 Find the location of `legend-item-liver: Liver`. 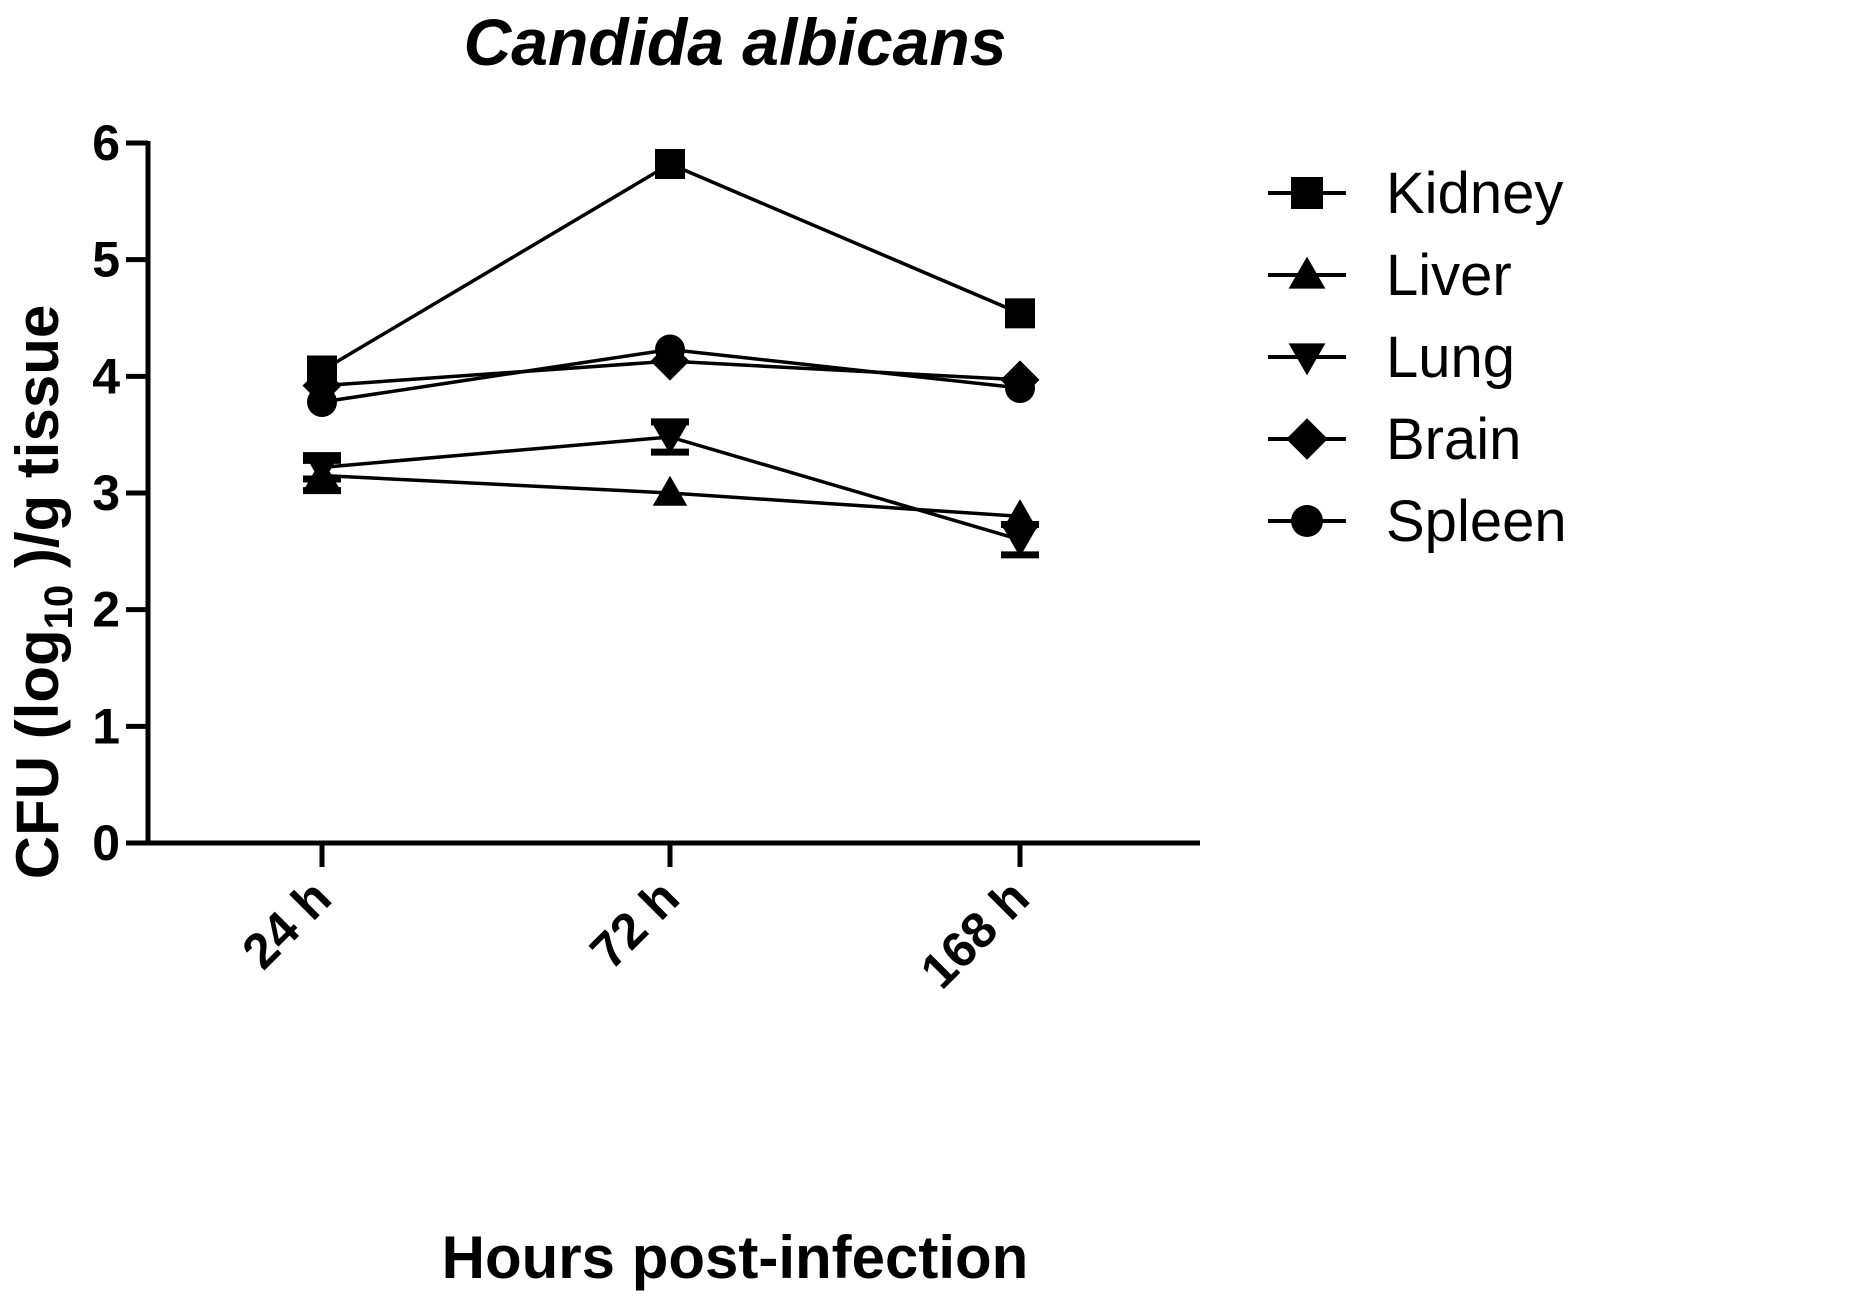

legend-item-liver: Liver is located at coordinates (1390, 275).